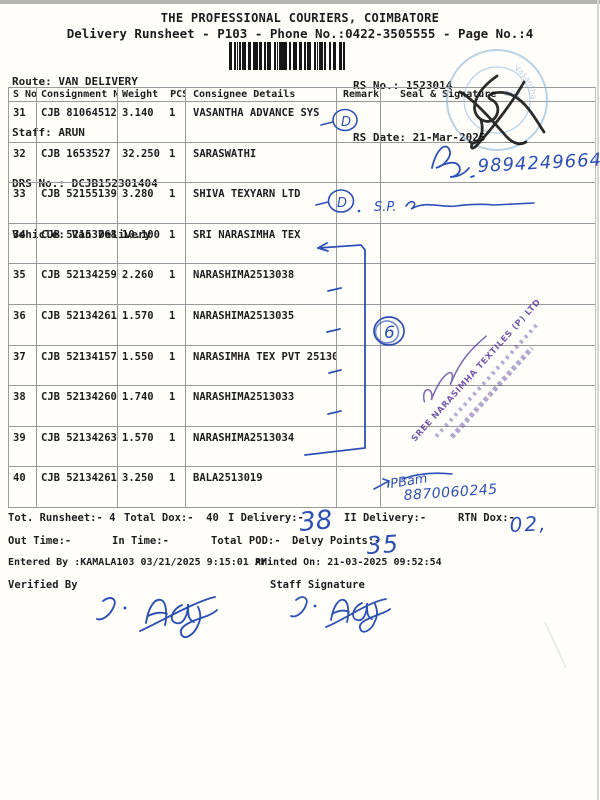  What do you see at coordinates (261, 324) in the screenshot?
I see `consignee-cell: NARASHIMA2513035` at bounding box center [261, 324].